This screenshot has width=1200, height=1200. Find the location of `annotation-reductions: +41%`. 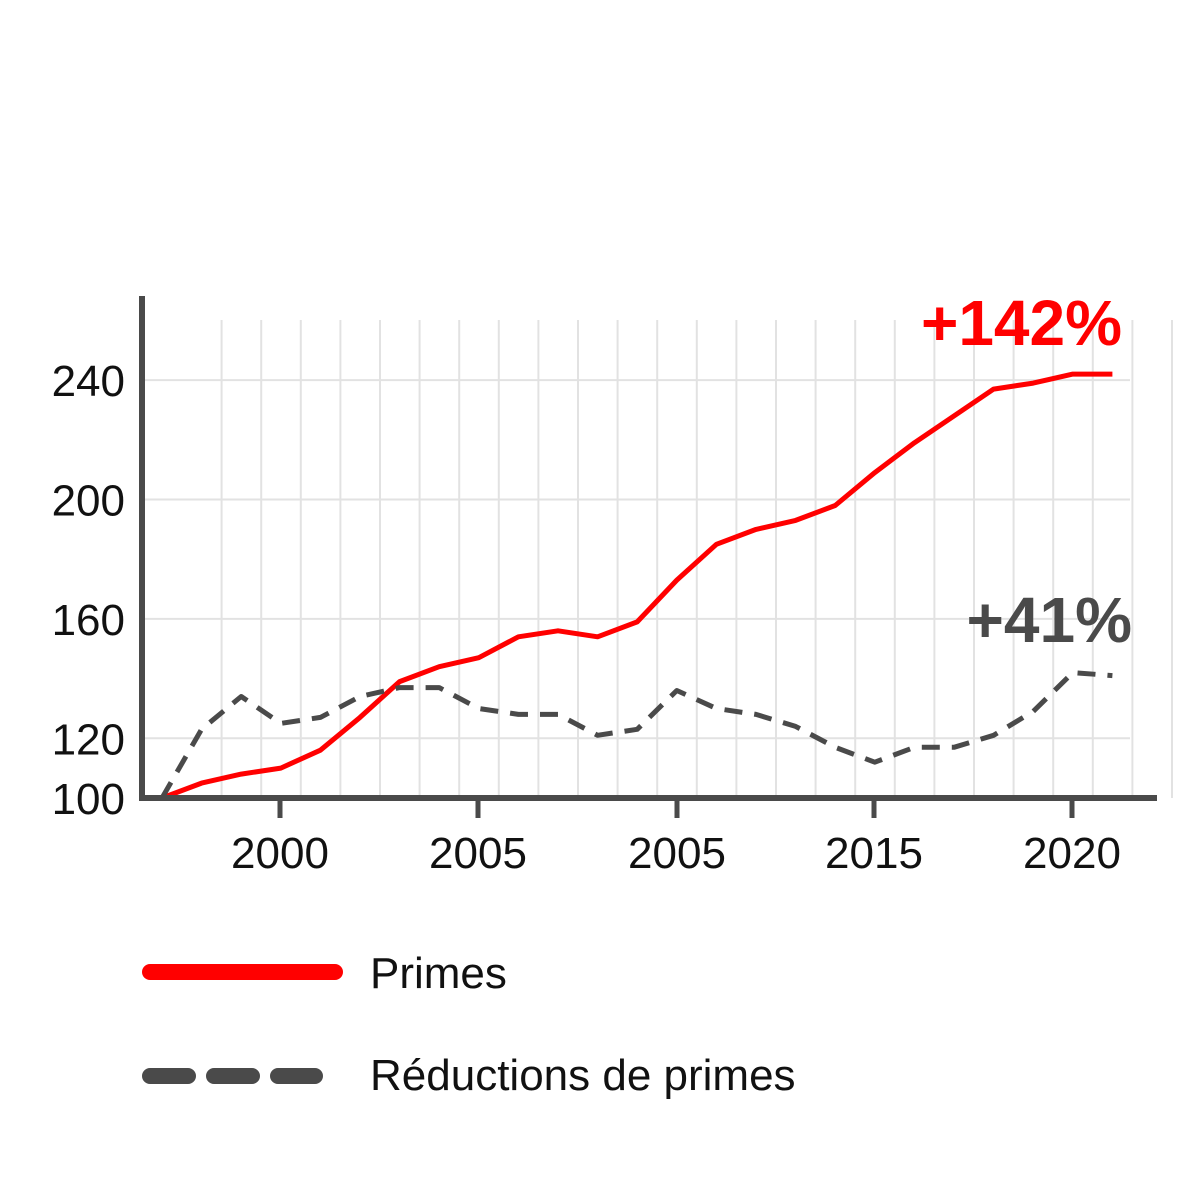

annotation-reductions: +41% is located at coordinates (1049, 620).